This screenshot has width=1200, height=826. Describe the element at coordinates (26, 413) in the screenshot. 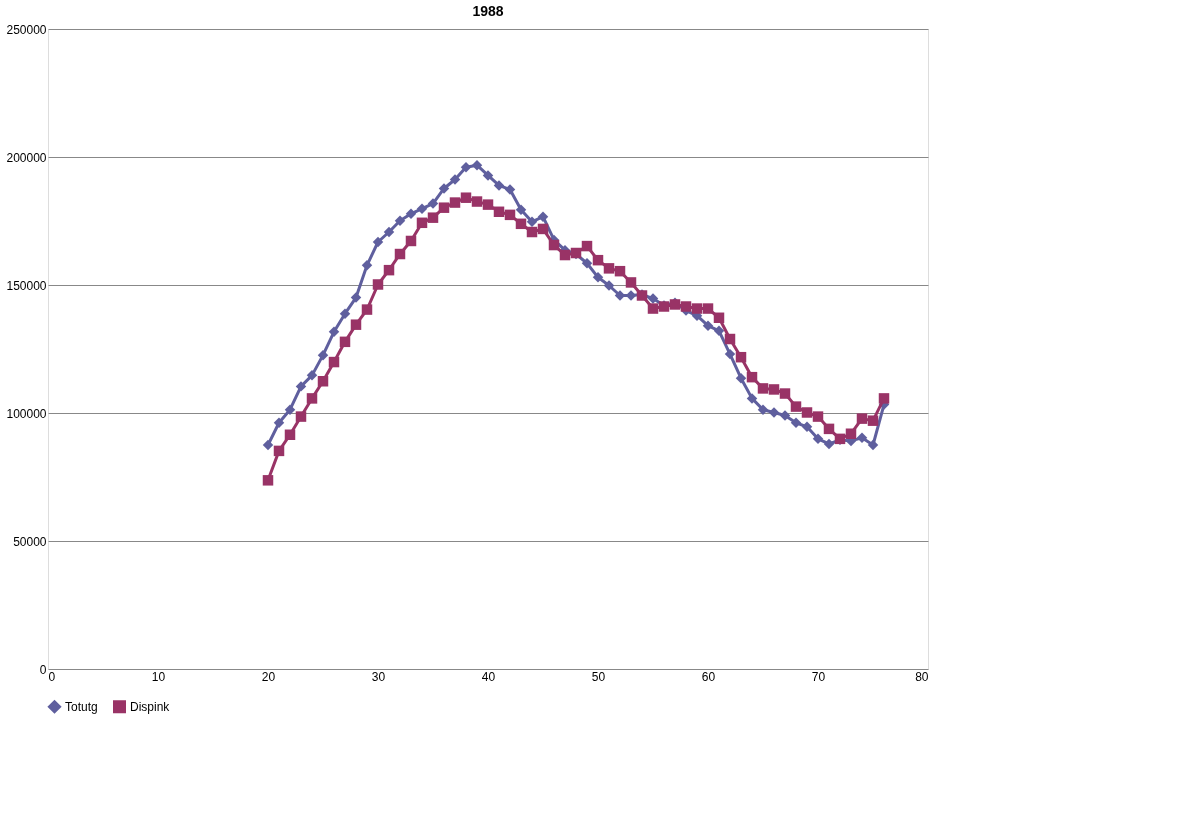

I see `y-tick-label: 100000` at that location.